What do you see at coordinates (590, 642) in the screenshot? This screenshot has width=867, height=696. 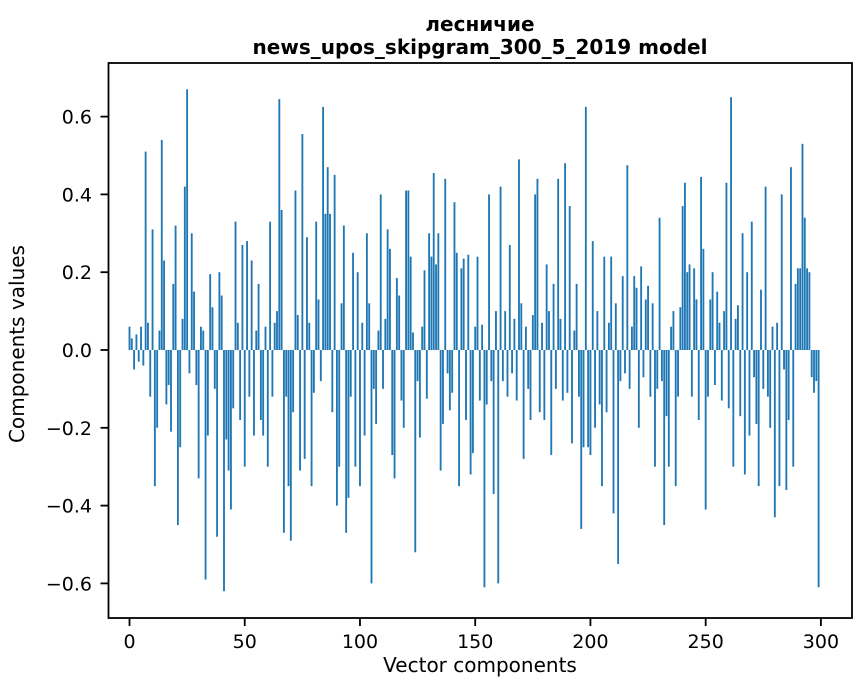 I see `x-tick-label: 200` at bounding box center [590, 642].